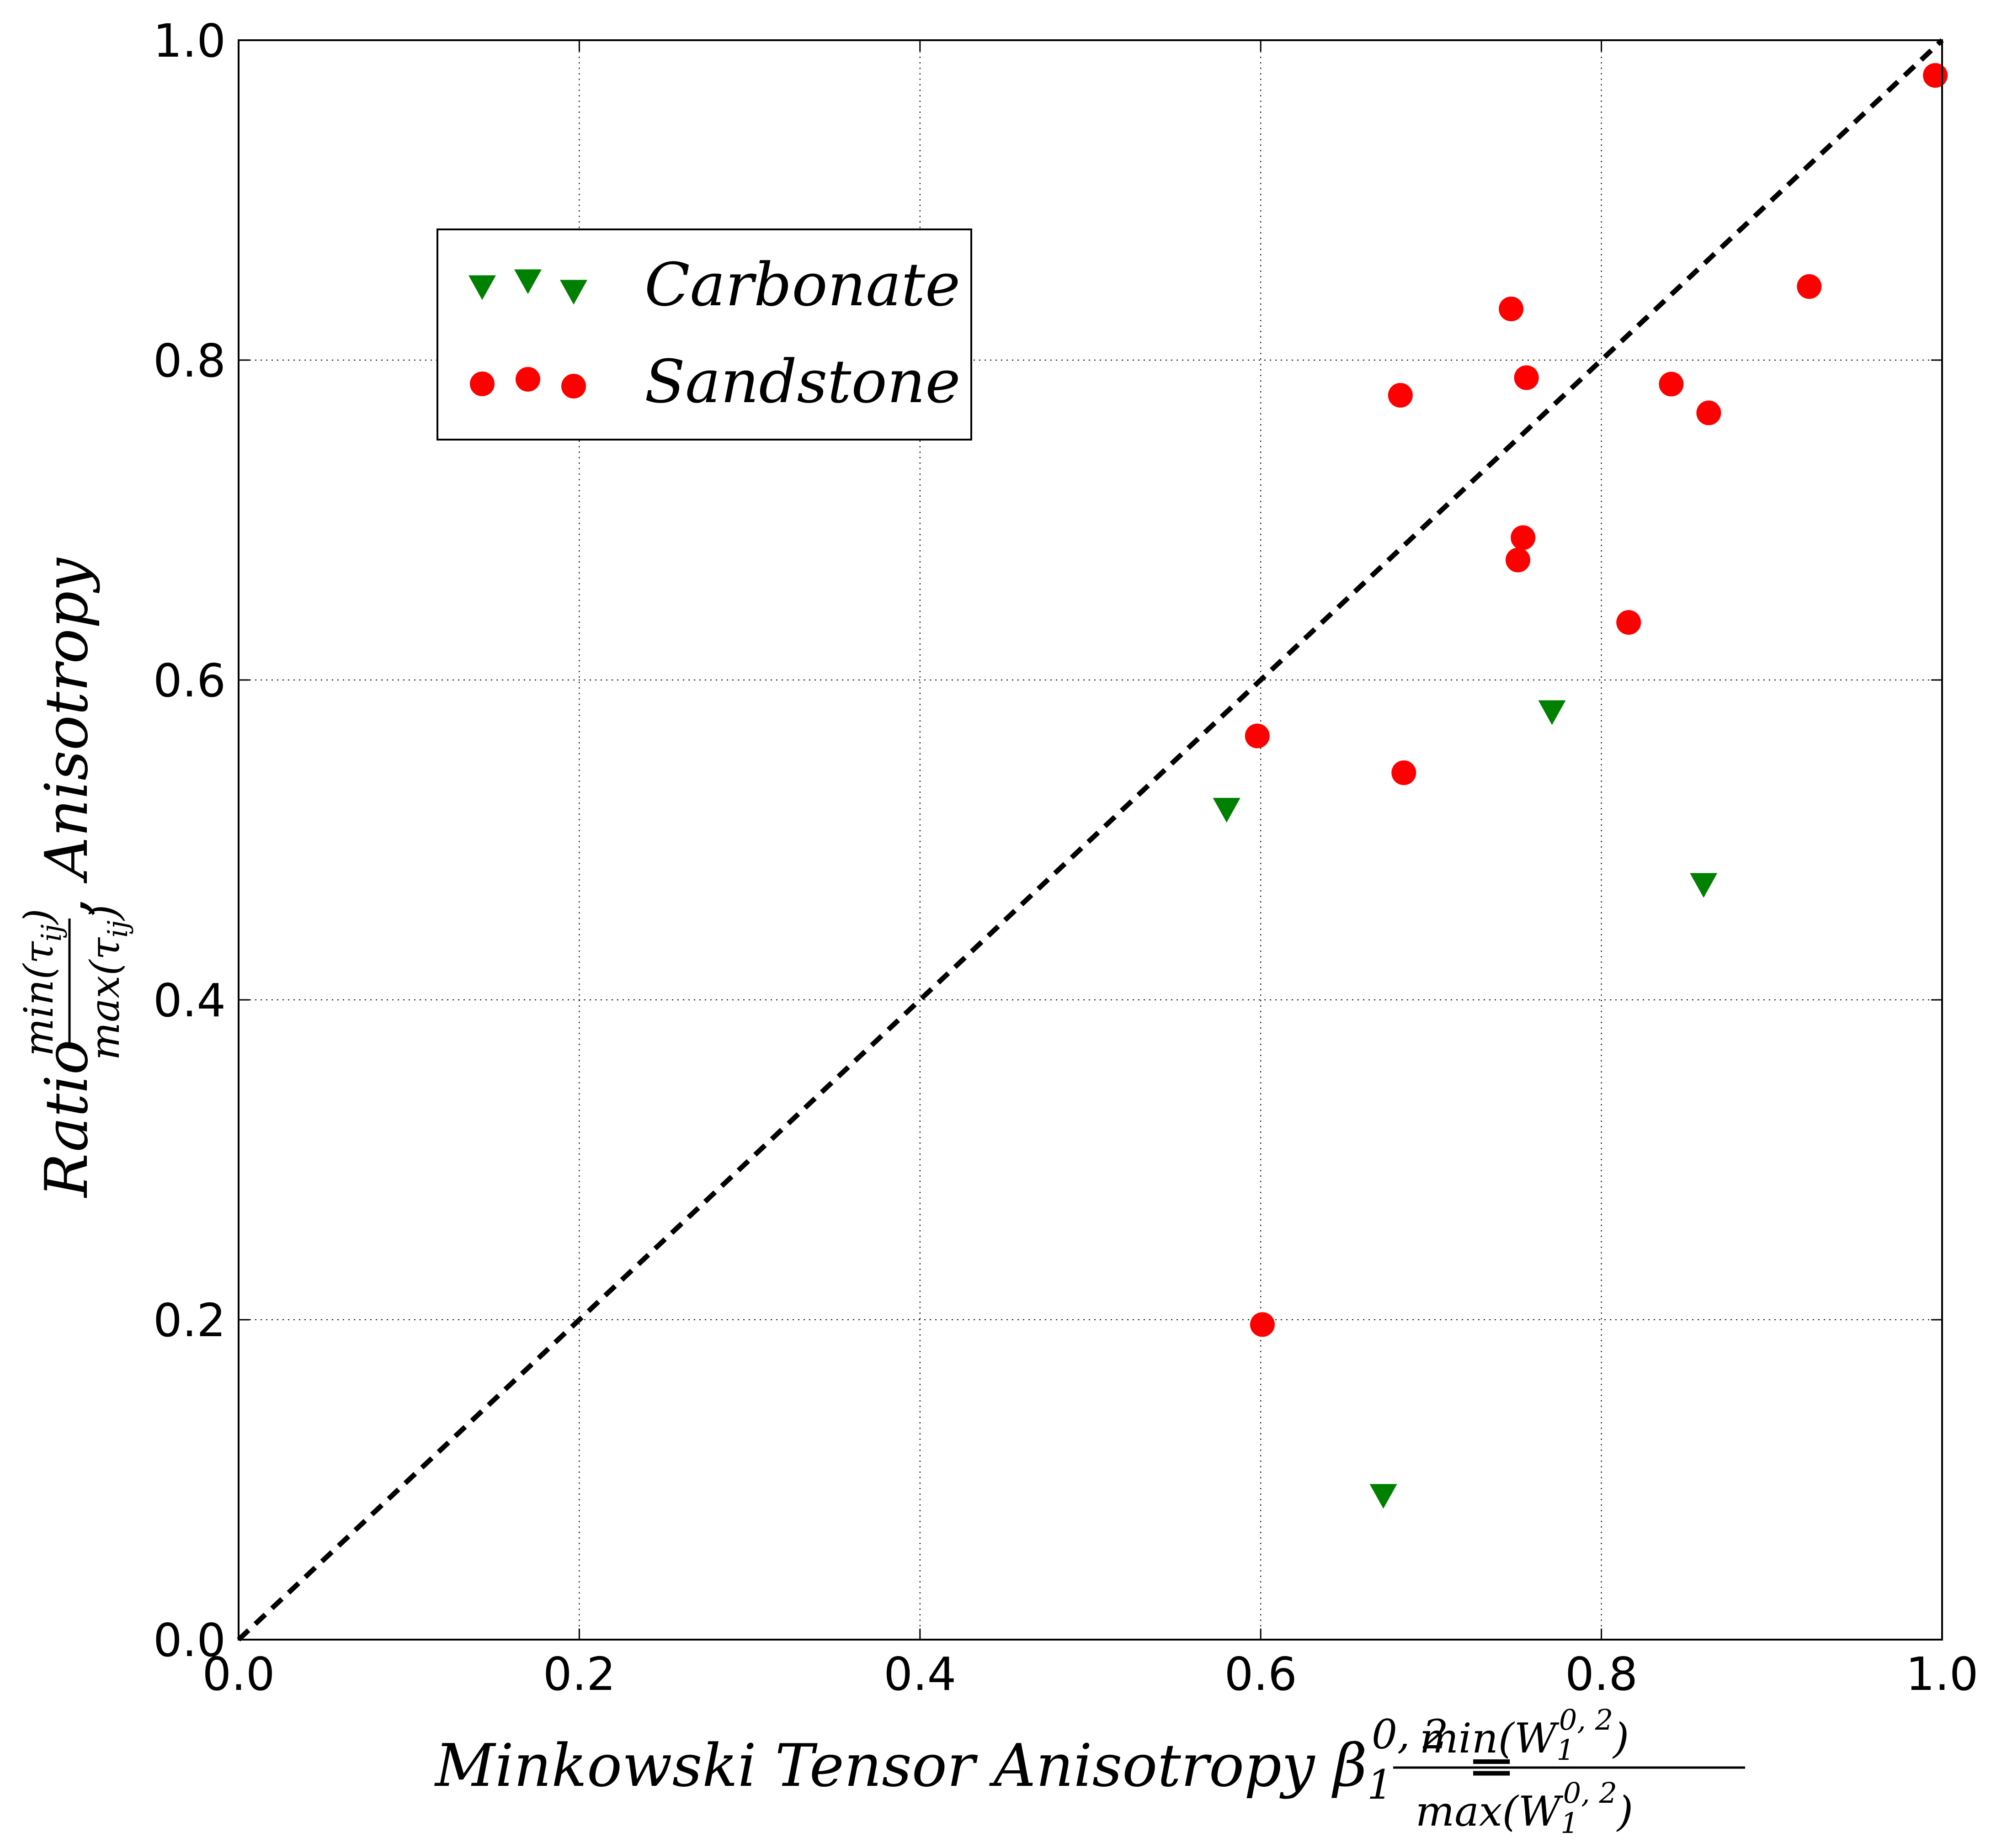 The image size is (1991, 1848). I want to click on y-axis-label: Ratio min(τij) max(τij) , Anisotropy, so click(75, 877).